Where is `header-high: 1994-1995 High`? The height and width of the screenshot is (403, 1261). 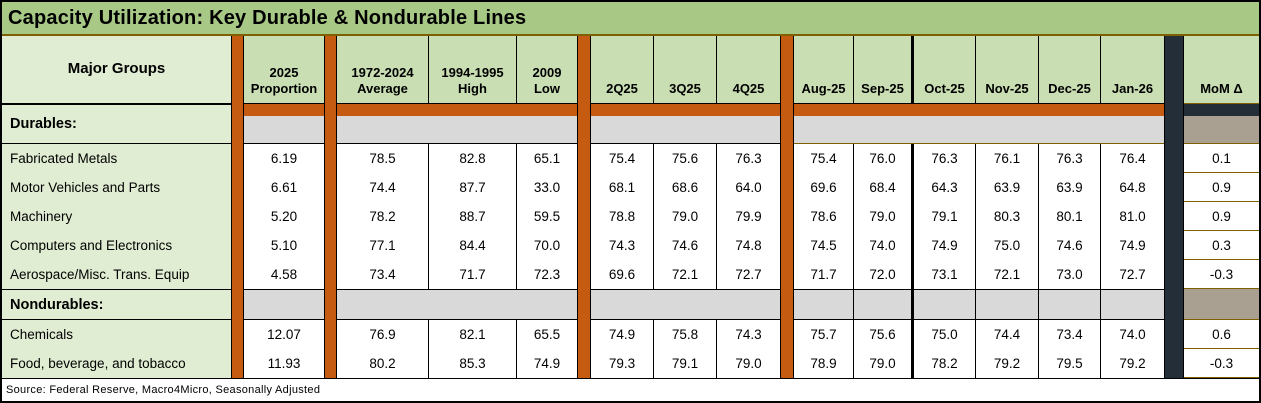
header-high: 1994-1995 High is located at coordinates (473, 70).